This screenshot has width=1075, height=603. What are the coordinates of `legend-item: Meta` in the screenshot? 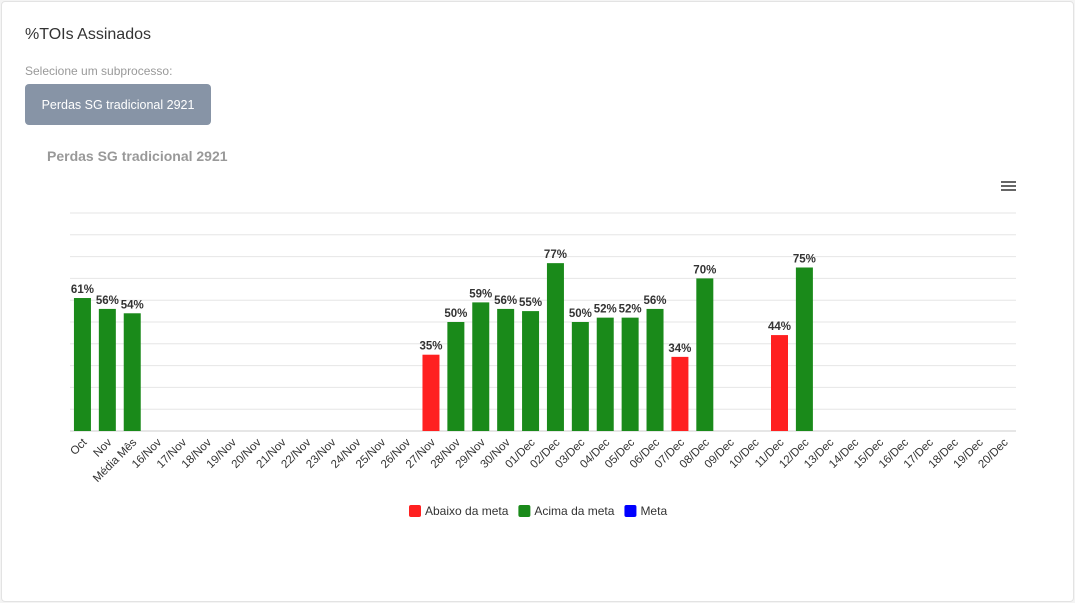 It's located at (645, 511).